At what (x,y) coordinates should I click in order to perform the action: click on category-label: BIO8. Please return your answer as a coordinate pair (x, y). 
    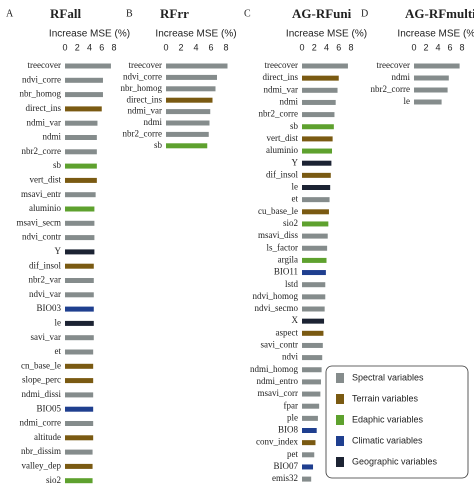
    Looking at the image, I should click on (288, 430).